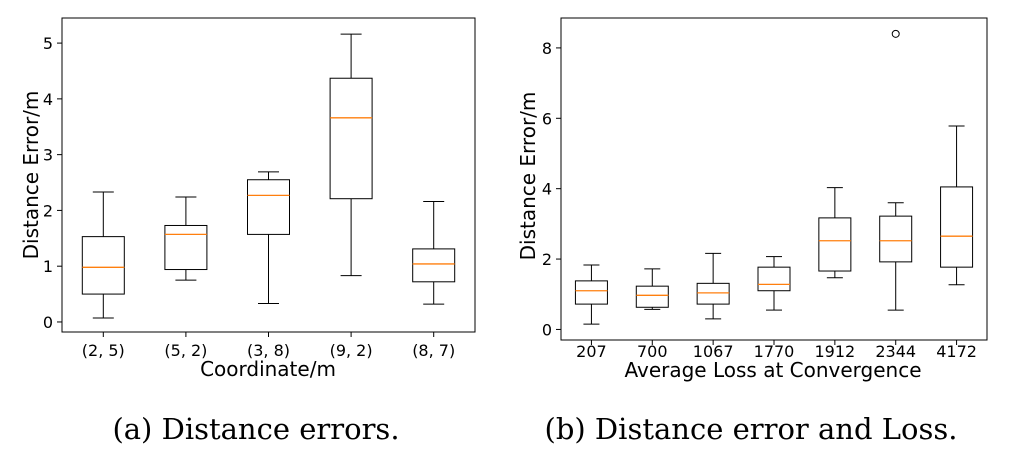 The image size is (1021, 455). What do you see at coordinates (834, 351) in the screenshot?
I see `panel-b-x-tick-label: 1912` at bounding box center [834, 351].